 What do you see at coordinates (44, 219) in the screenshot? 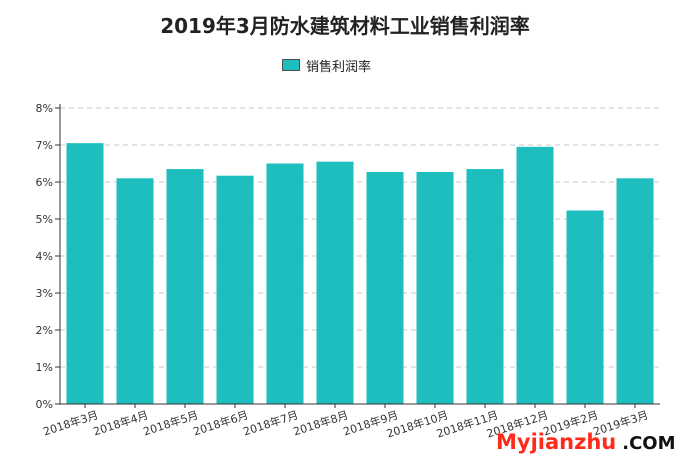
I see `y-tick-label: 5%` at bounding box center [44, 219].